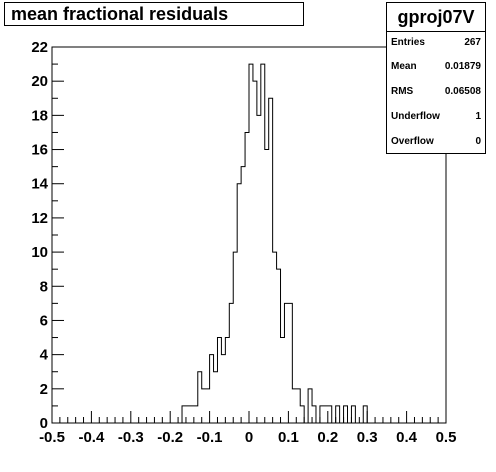 Image resolution: width=496 pixels, height=472 pixels. What do you see at coordinates (436, 68) in the screenshot?
I see `stat-row-mean: Mean 0.01879` at bounding box center [436, 68].